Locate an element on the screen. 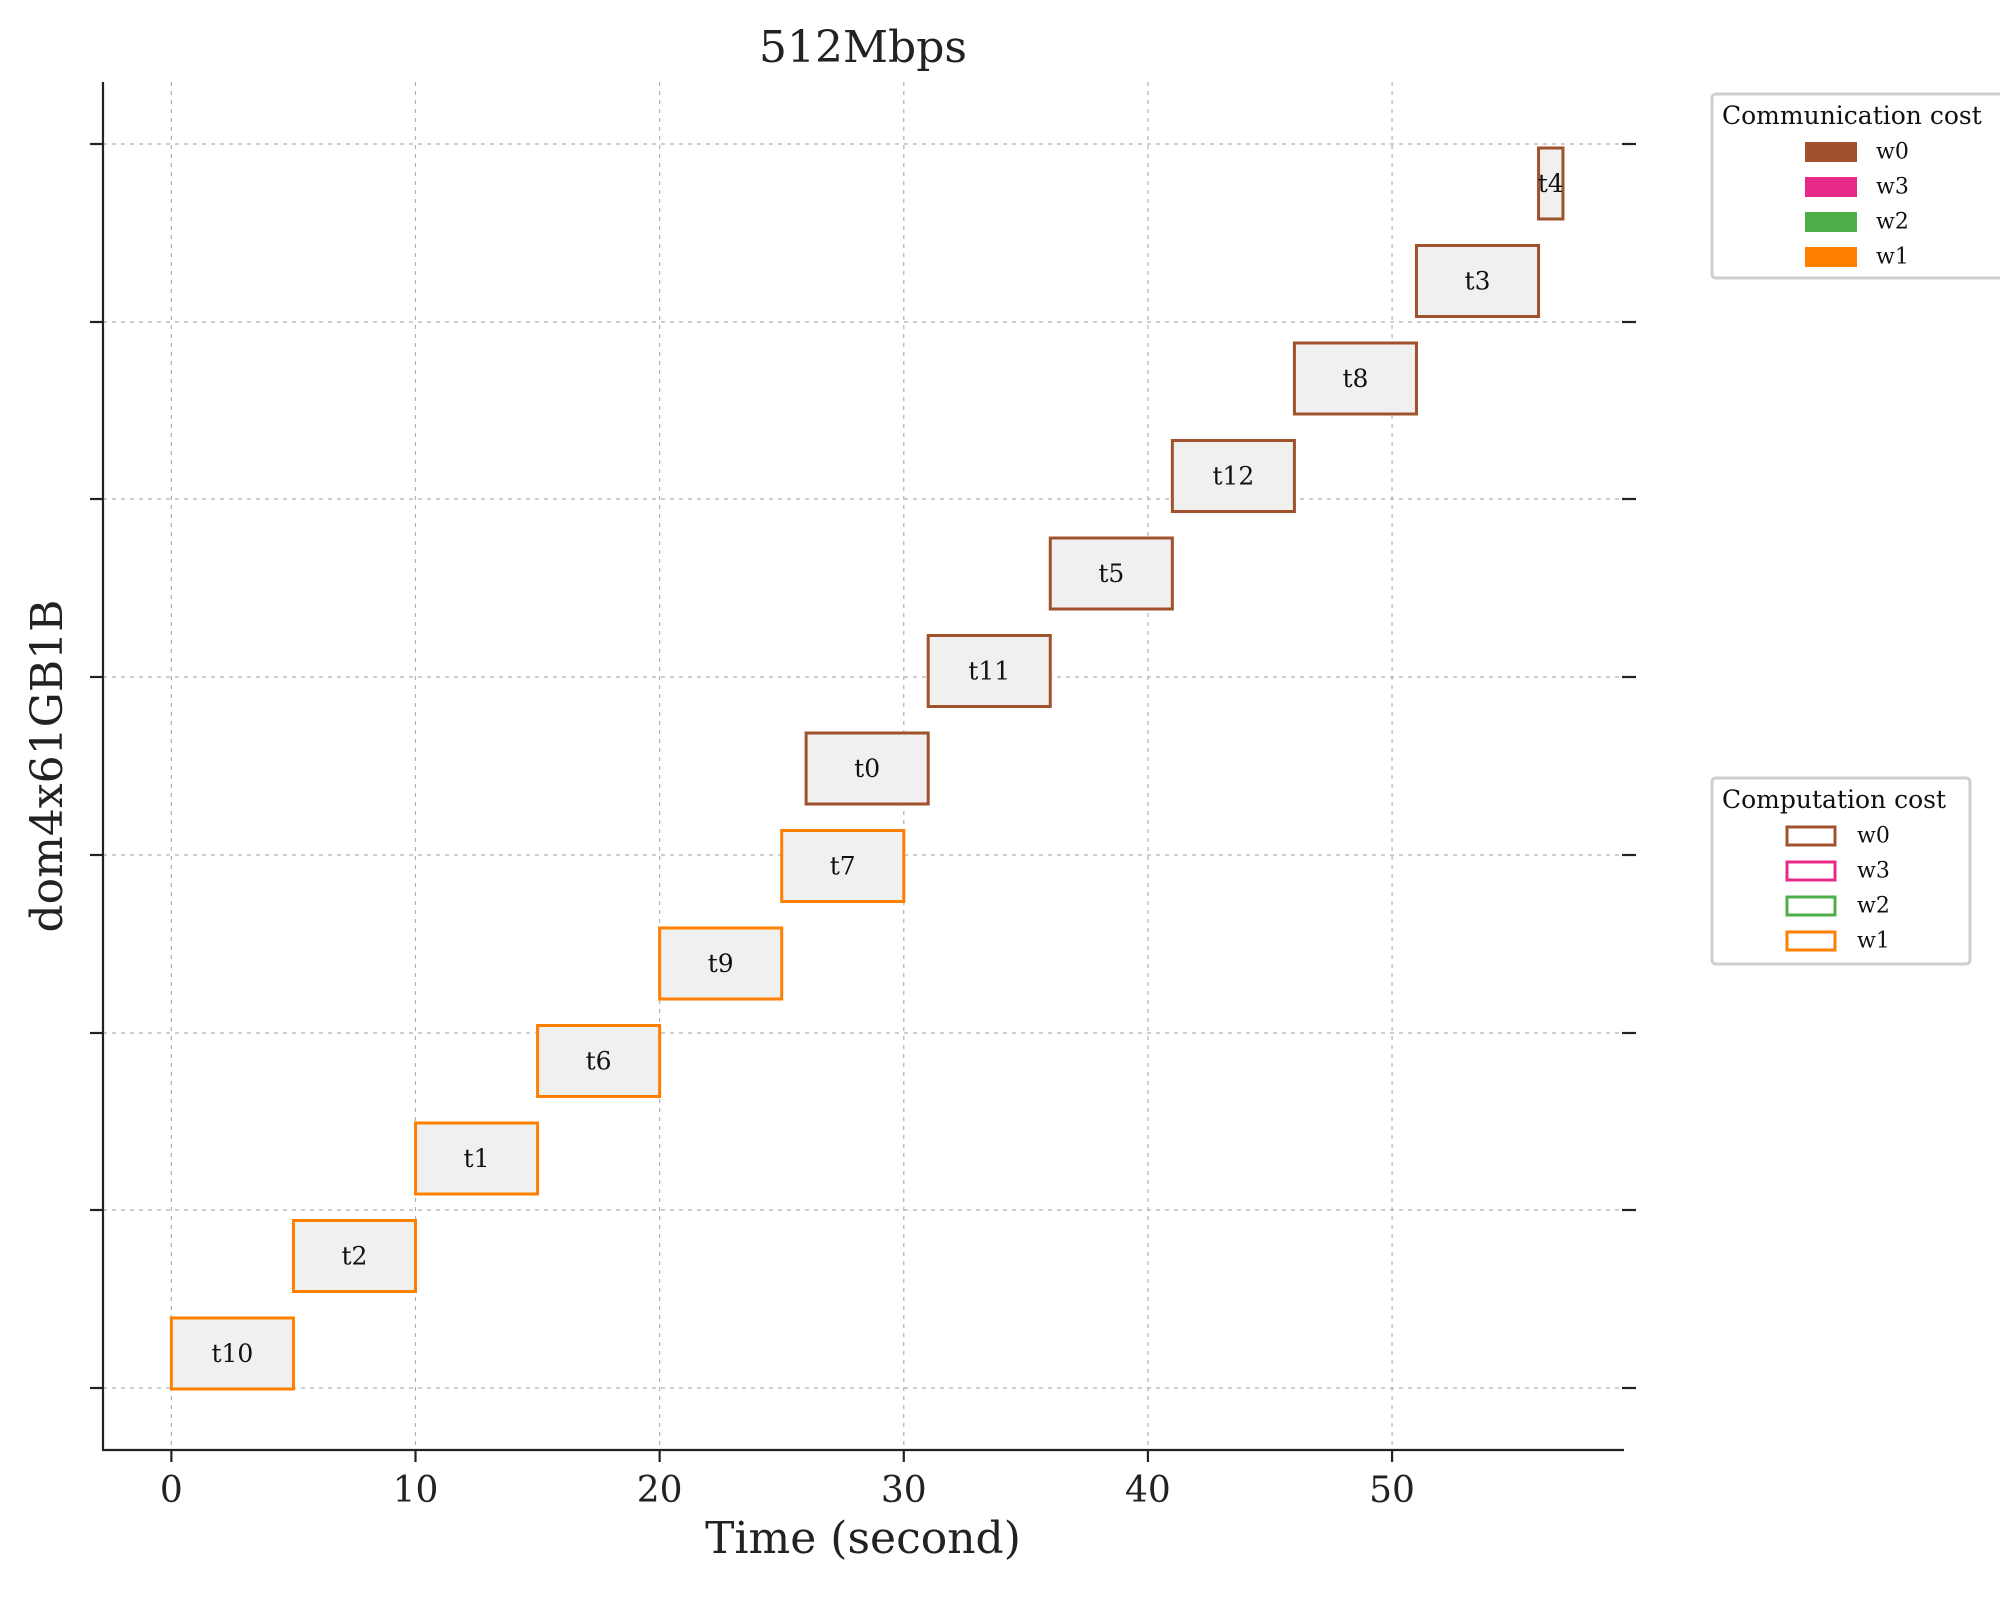 Image resolution: width=2000 pixels, height=1600 pixels. task-t9: t9 is located at coordinates (721, 963).